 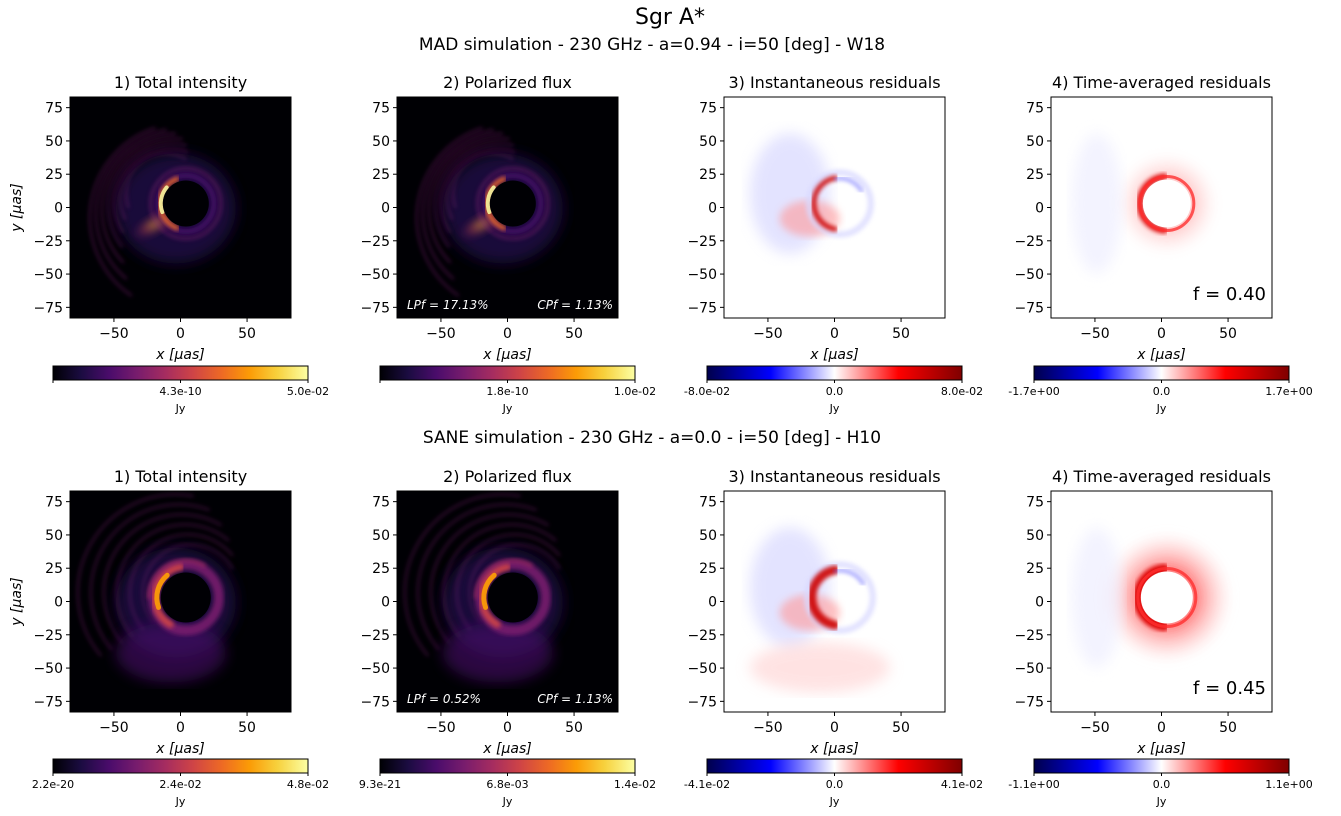 What do you see at coordinates (190, 390) in the screenshot?
I see `colorbar: 4.3e-10 5.0e-02 Jy` at bounding box center [190, 390].